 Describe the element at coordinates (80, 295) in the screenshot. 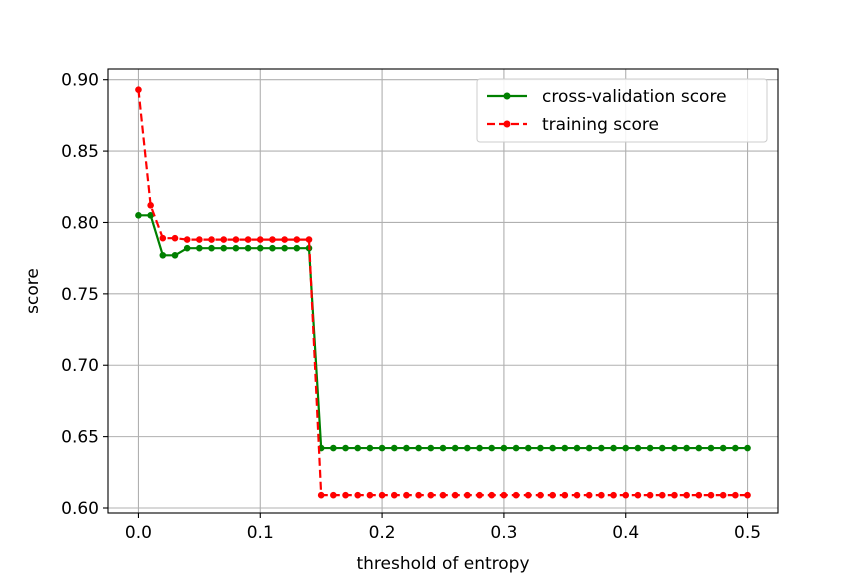

I see `y-tick-label: 0.75` at that location.